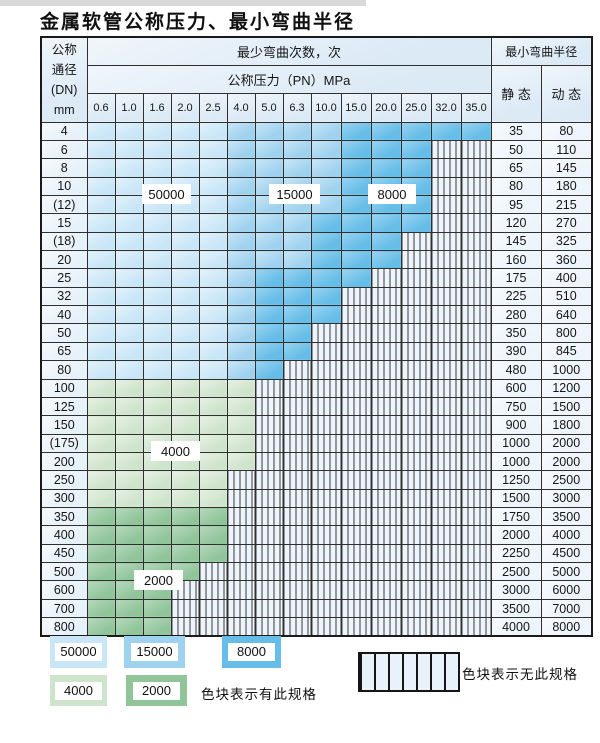 The image size is (600, 743). Describe the element at coordinates (516, 498) in the screenshot. I see `static-value: 1500` at that location.